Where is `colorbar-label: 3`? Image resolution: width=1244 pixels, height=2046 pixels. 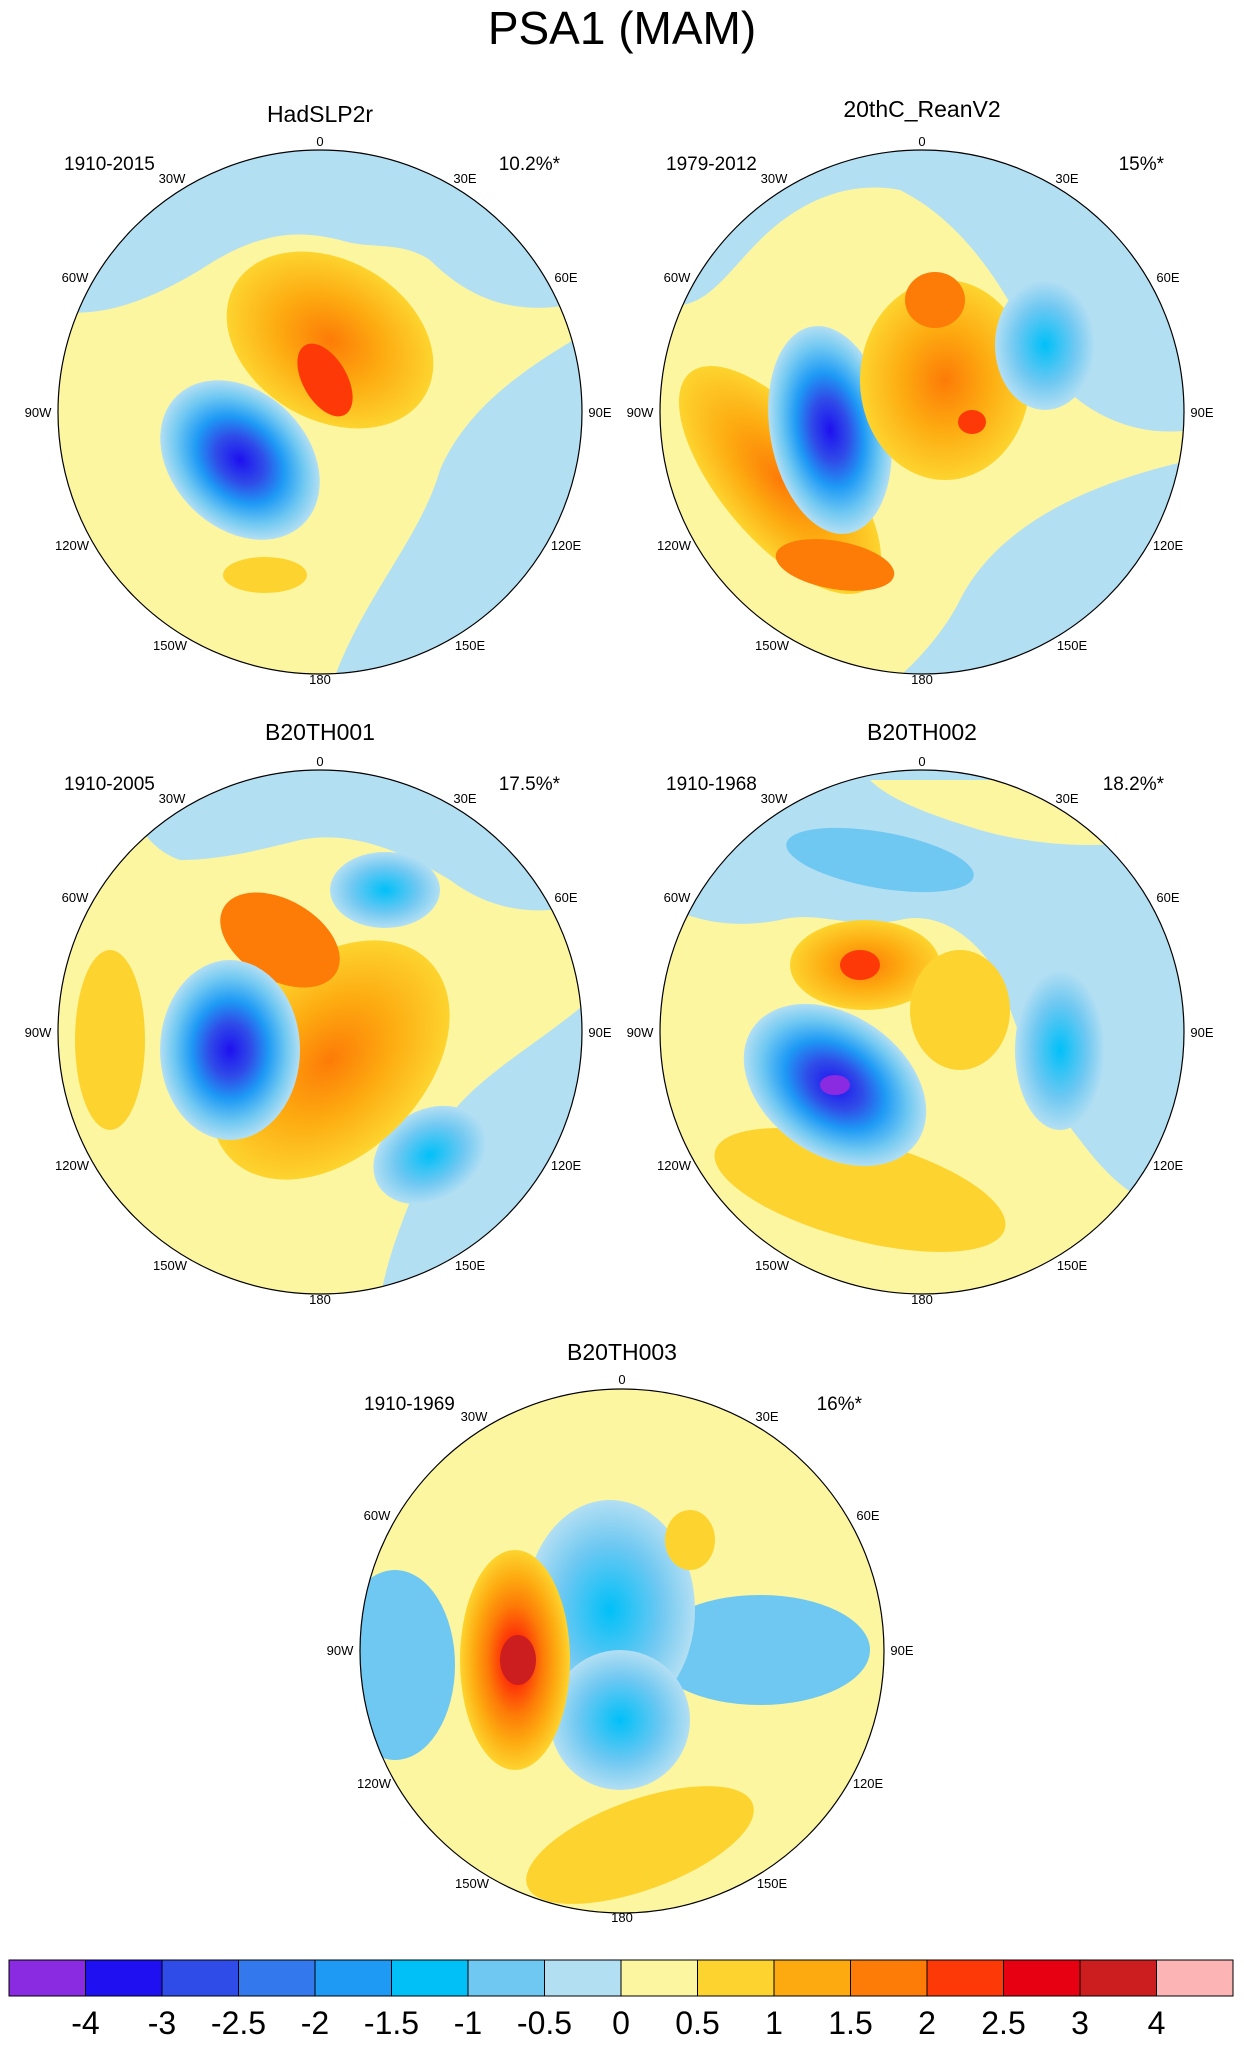 colorbar-label: 3 is located at coordinates (1080, 2023).